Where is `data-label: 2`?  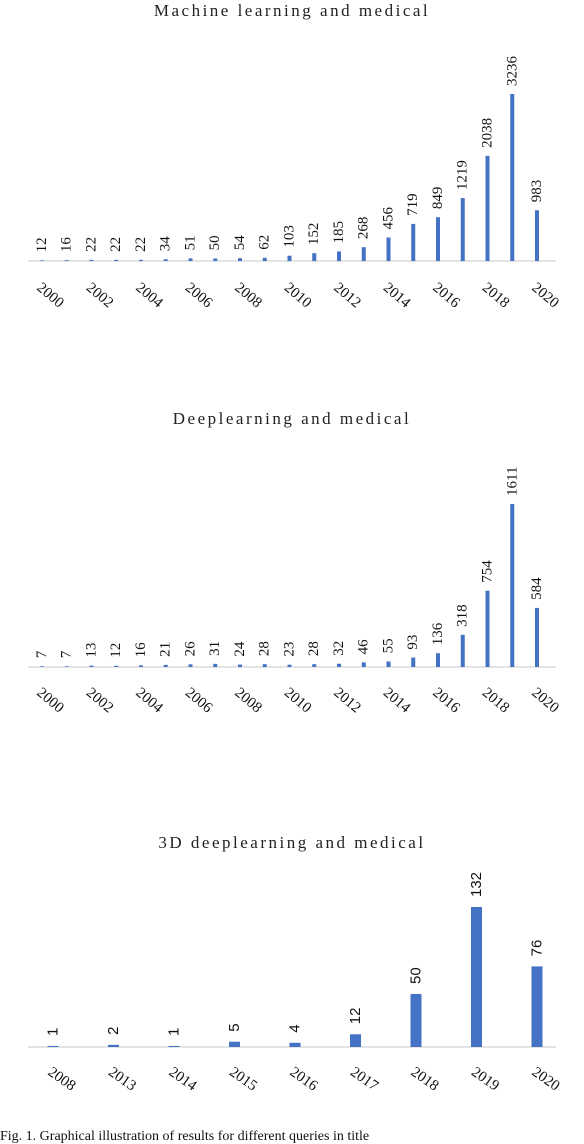
data-label: 2 is located at coordinates (113, 1031).